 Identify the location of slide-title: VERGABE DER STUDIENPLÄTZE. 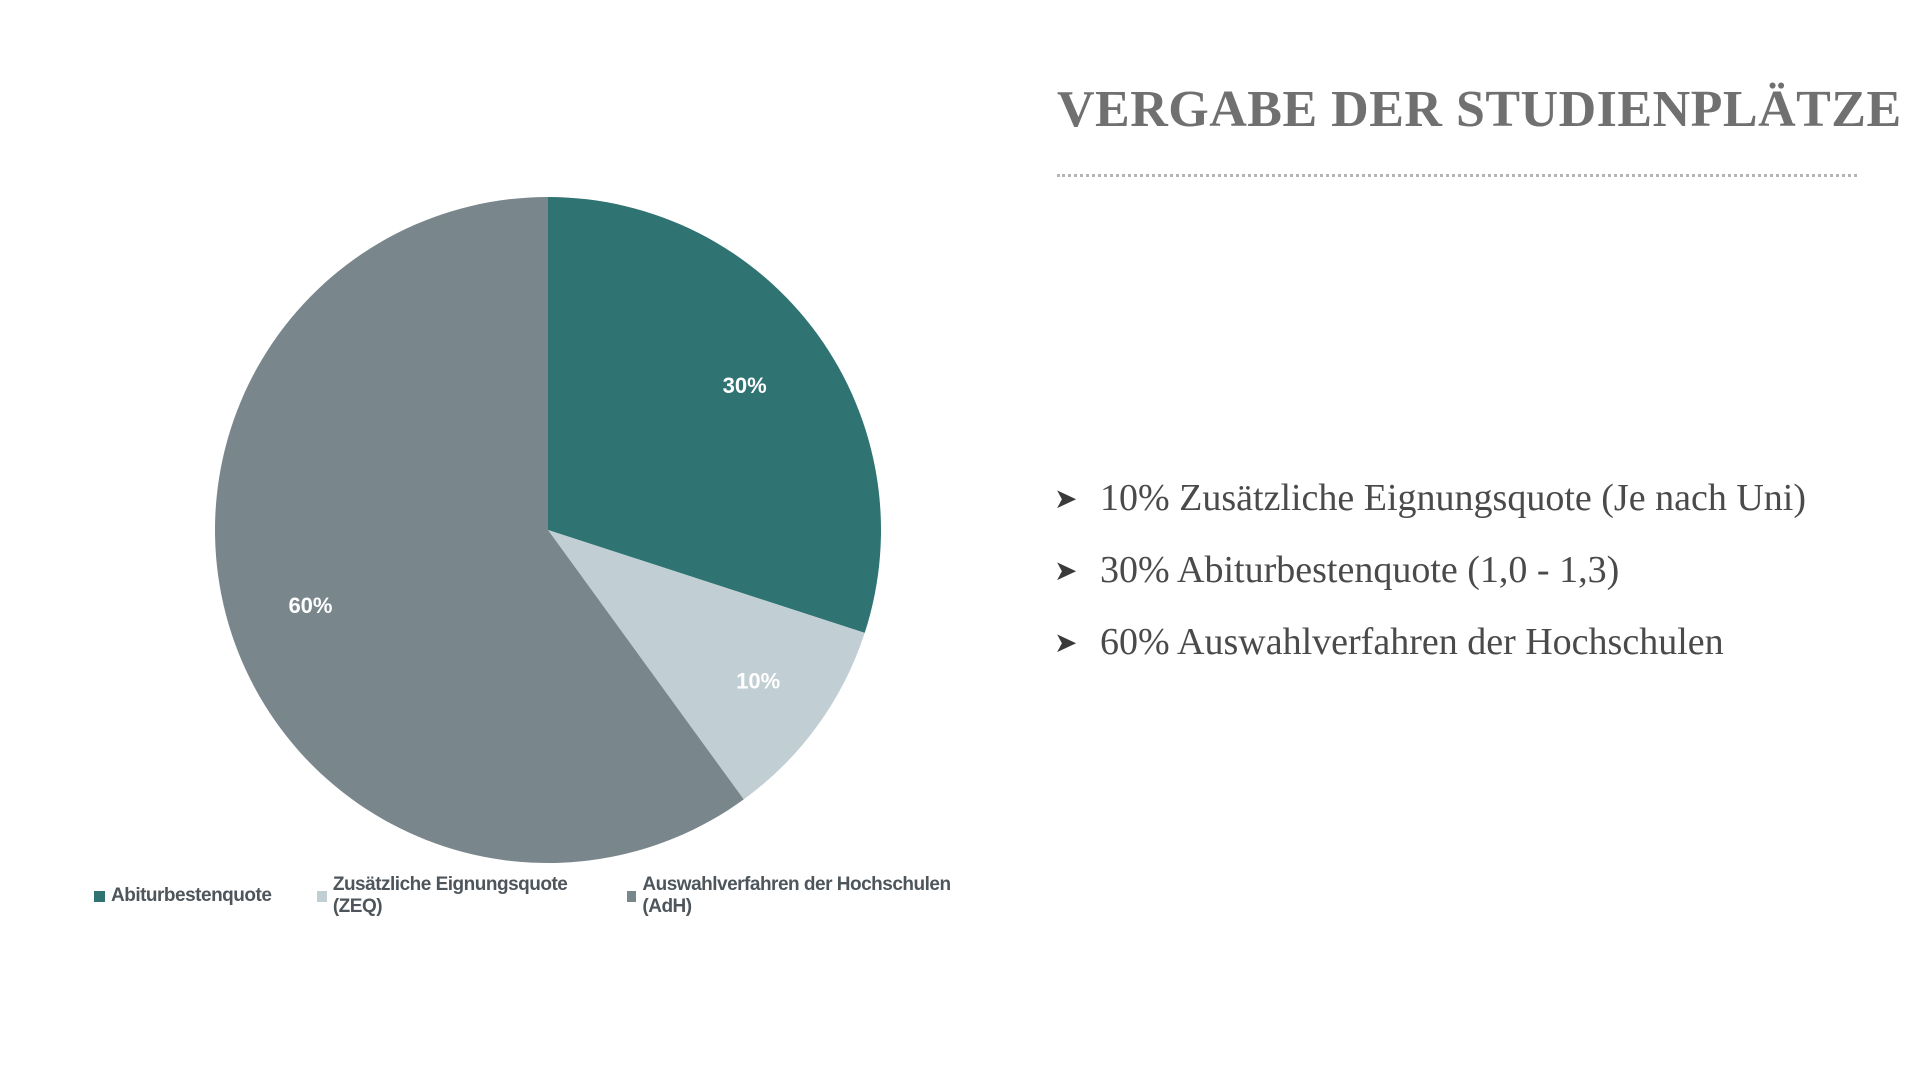
(1479, 109).